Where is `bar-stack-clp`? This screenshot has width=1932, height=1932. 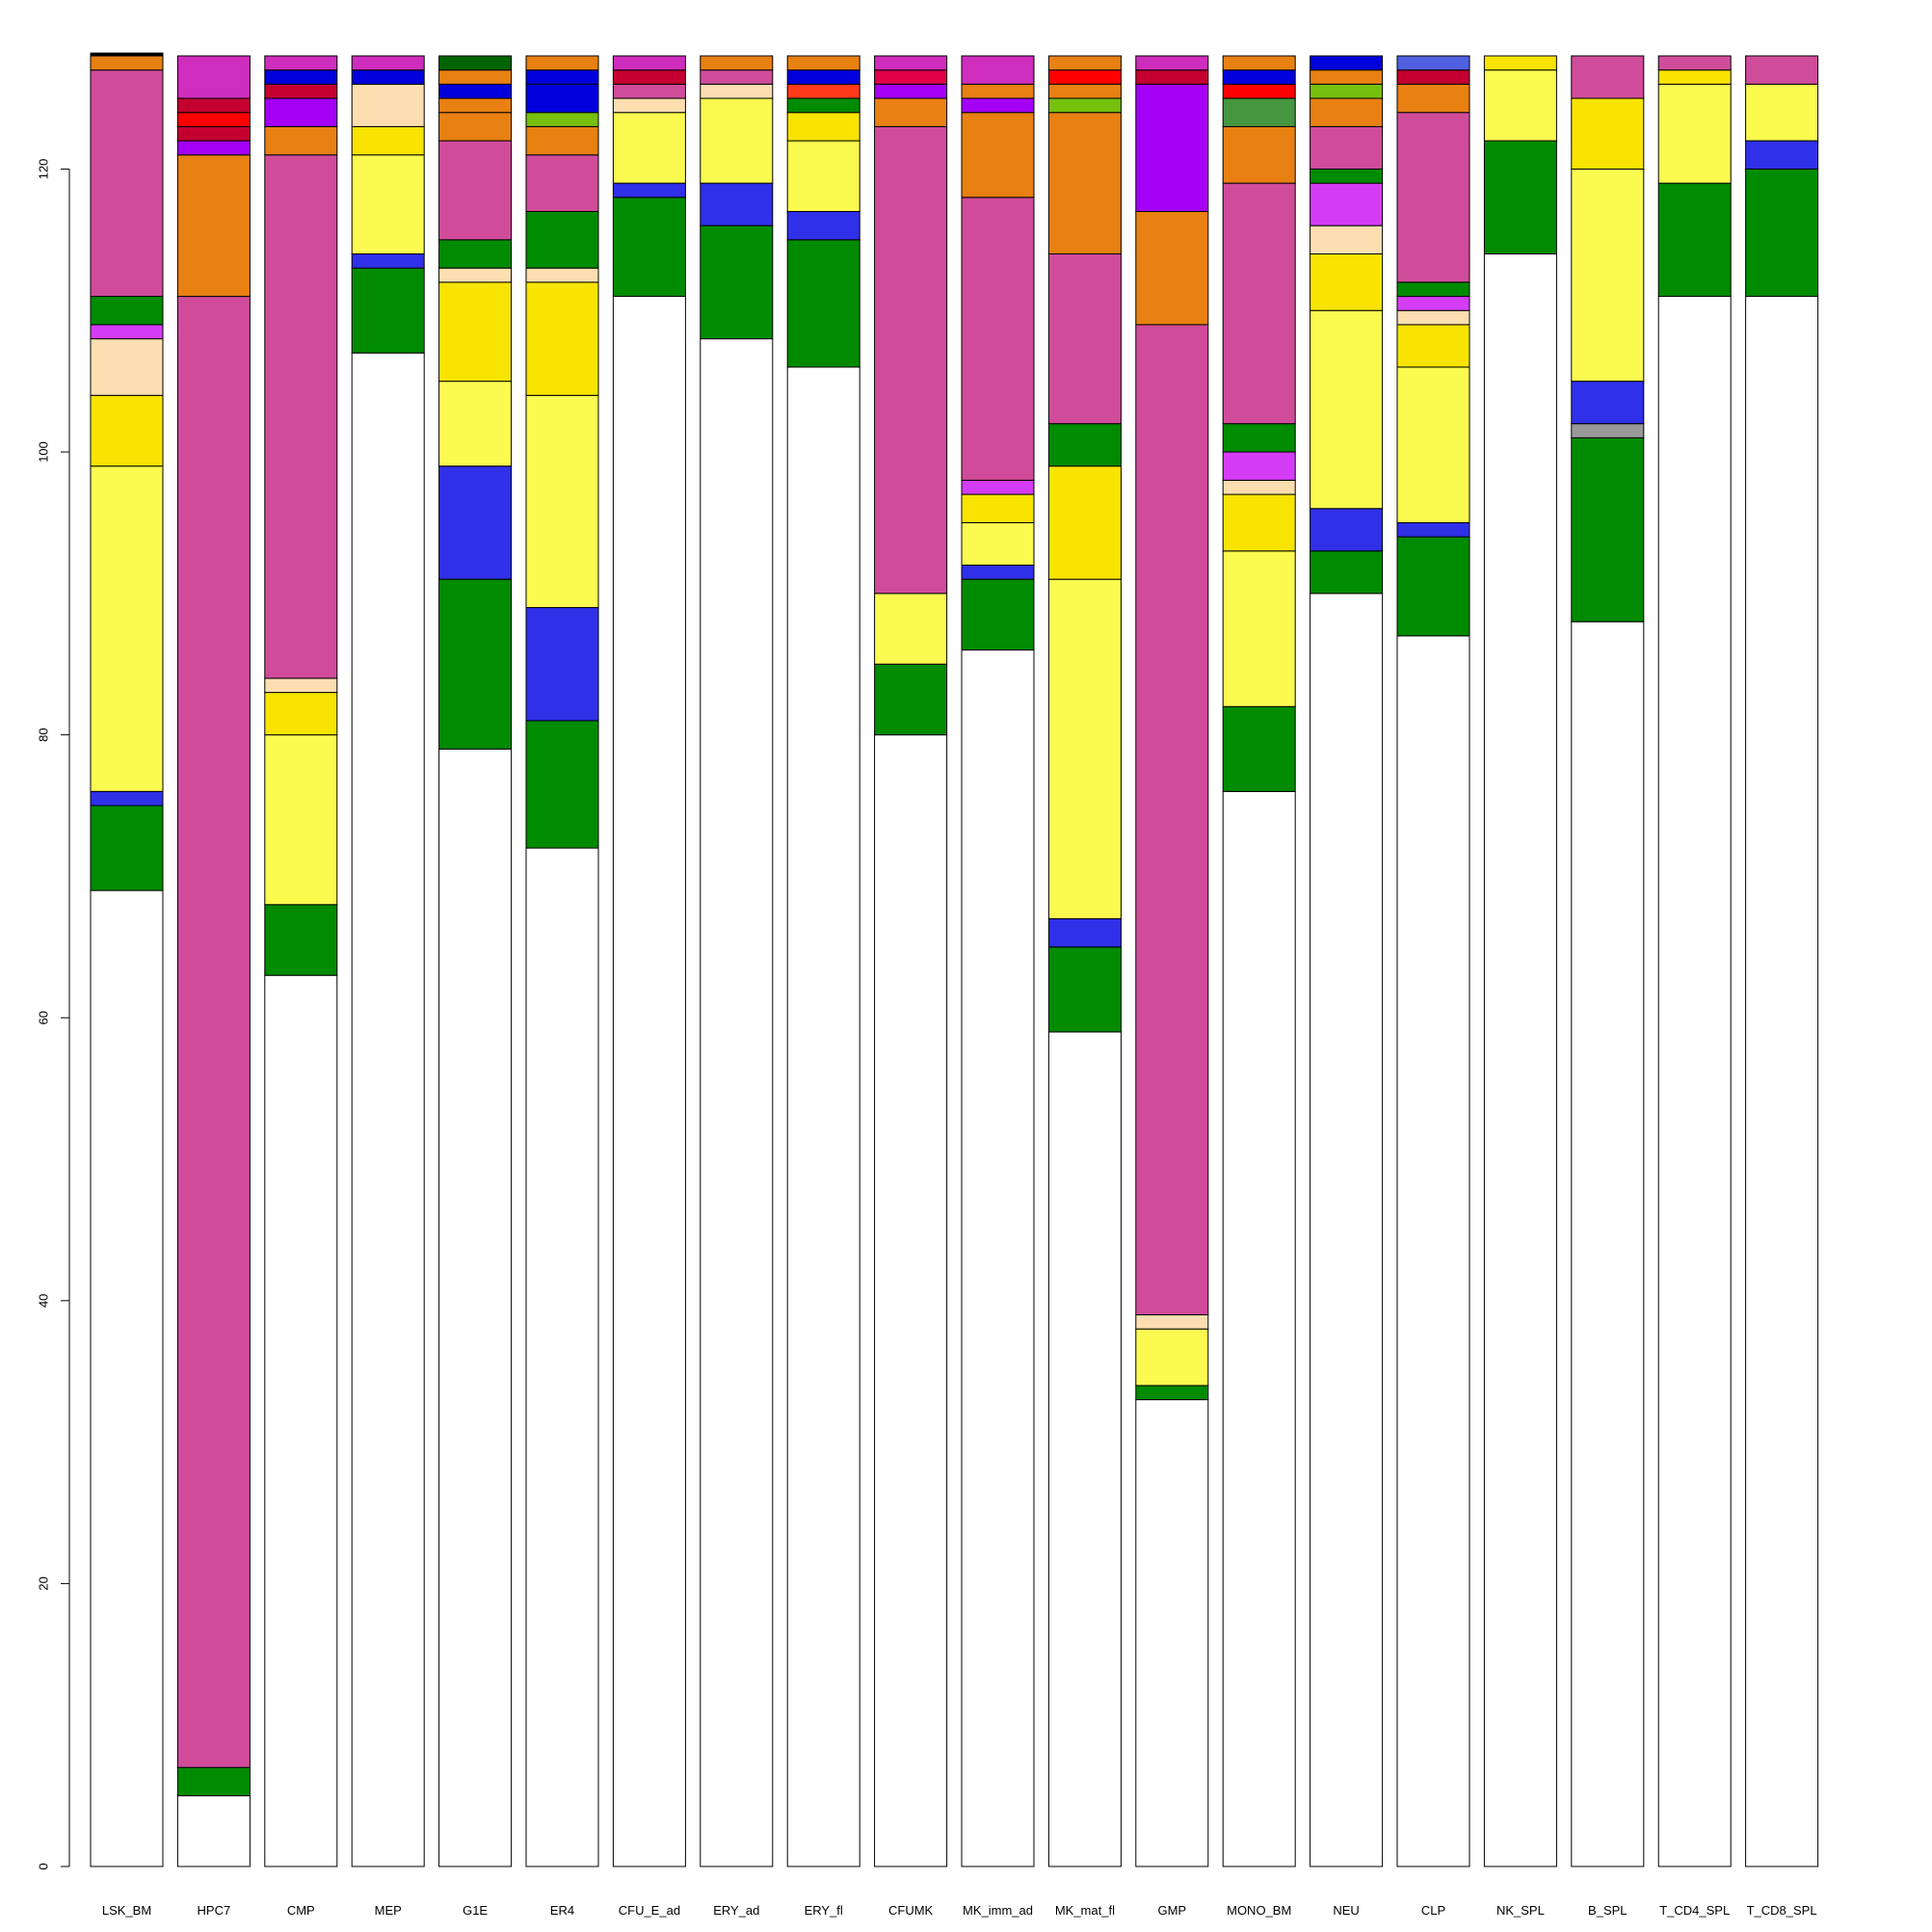 bar-stack-clp is located at coordinates (1433, 961).